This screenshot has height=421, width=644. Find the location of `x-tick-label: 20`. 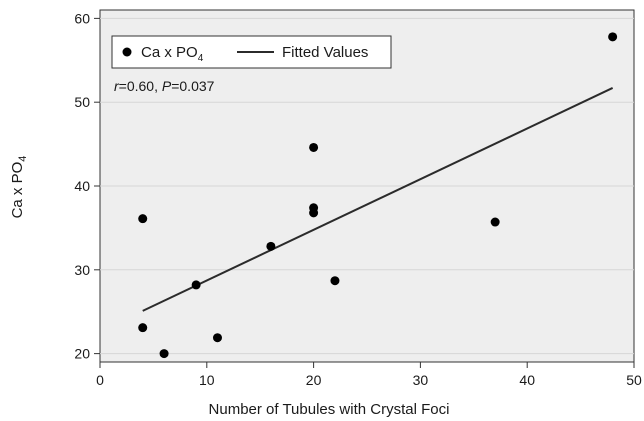

x-tick-label: 20 is located at coordinates (314, 380).